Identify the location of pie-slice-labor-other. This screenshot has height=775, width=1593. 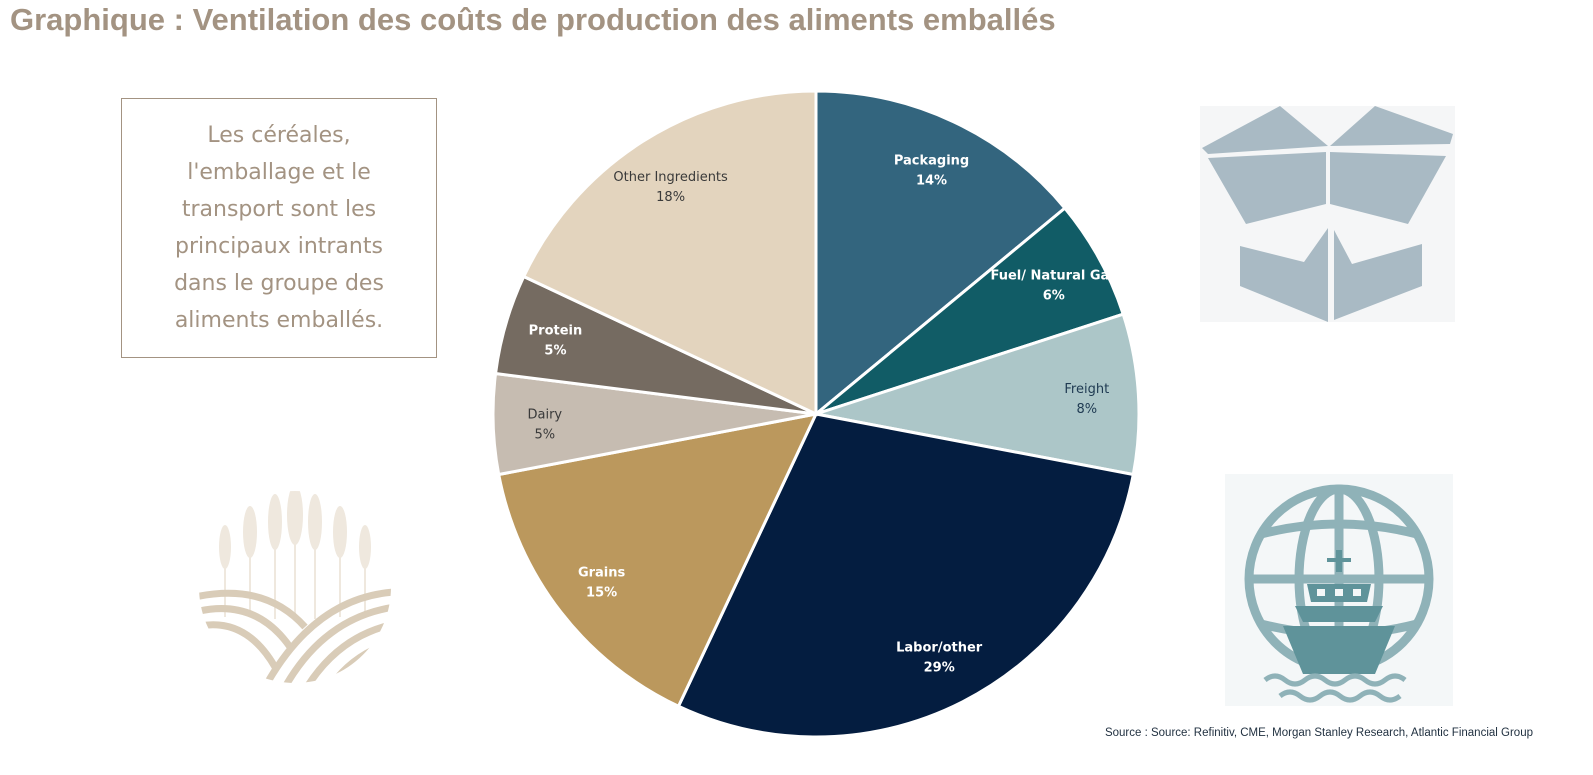
(906, 575).